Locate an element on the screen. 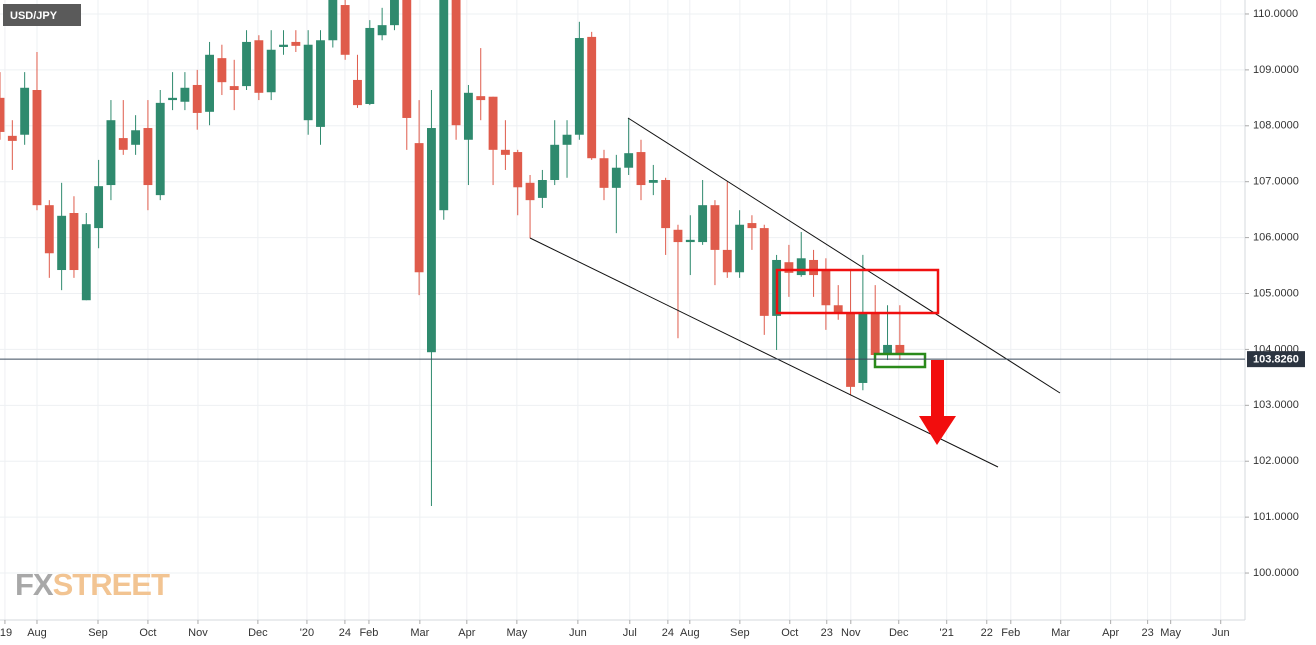  y-tick-label: 103.0000 is located at coordinates (1276, 405).